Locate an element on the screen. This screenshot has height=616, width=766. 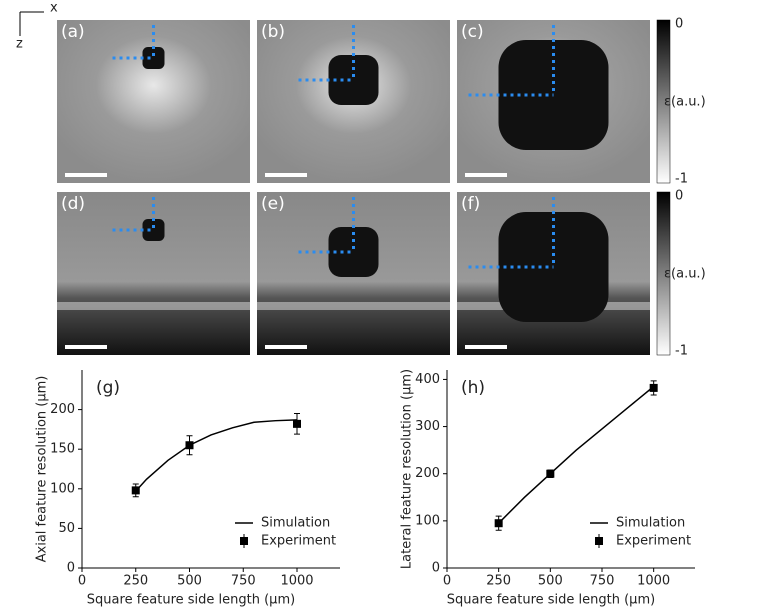
y-tick-label: 150 is located at coordinates (62, 449).